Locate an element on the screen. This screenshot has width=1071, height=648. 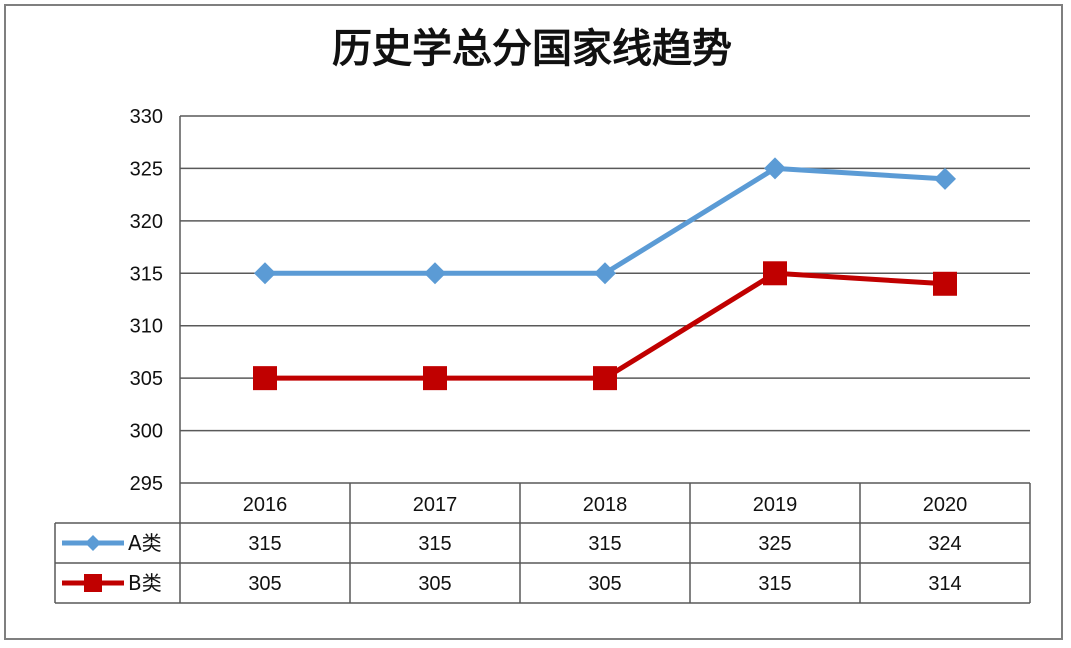
y-tick-label: 330 is located at coordinates (146, 117).